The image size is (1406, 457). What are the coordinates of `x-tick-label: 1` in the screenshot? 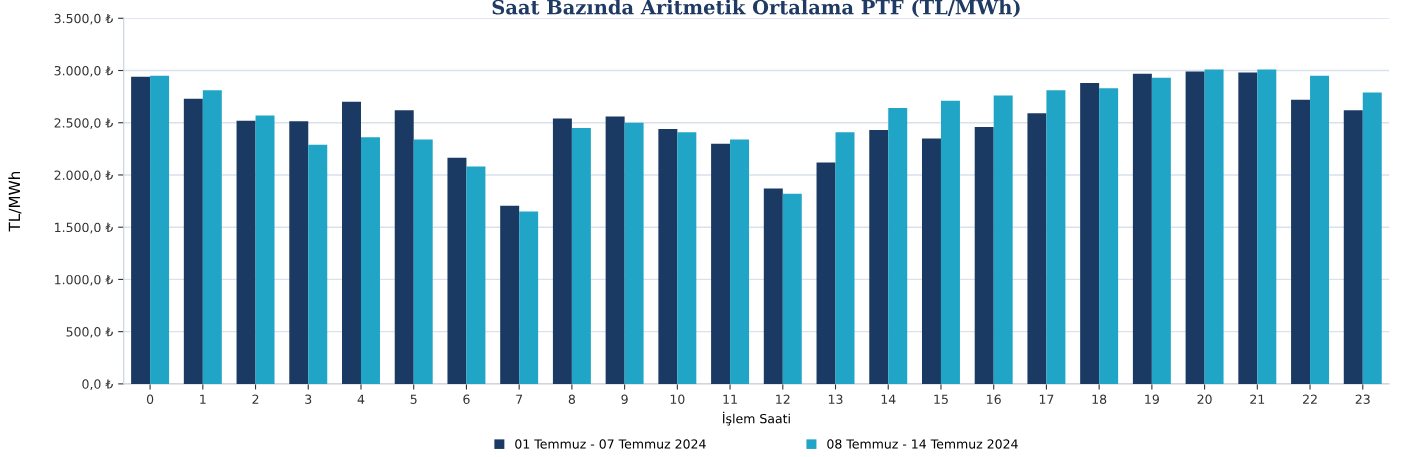 It's located at (203, 399).